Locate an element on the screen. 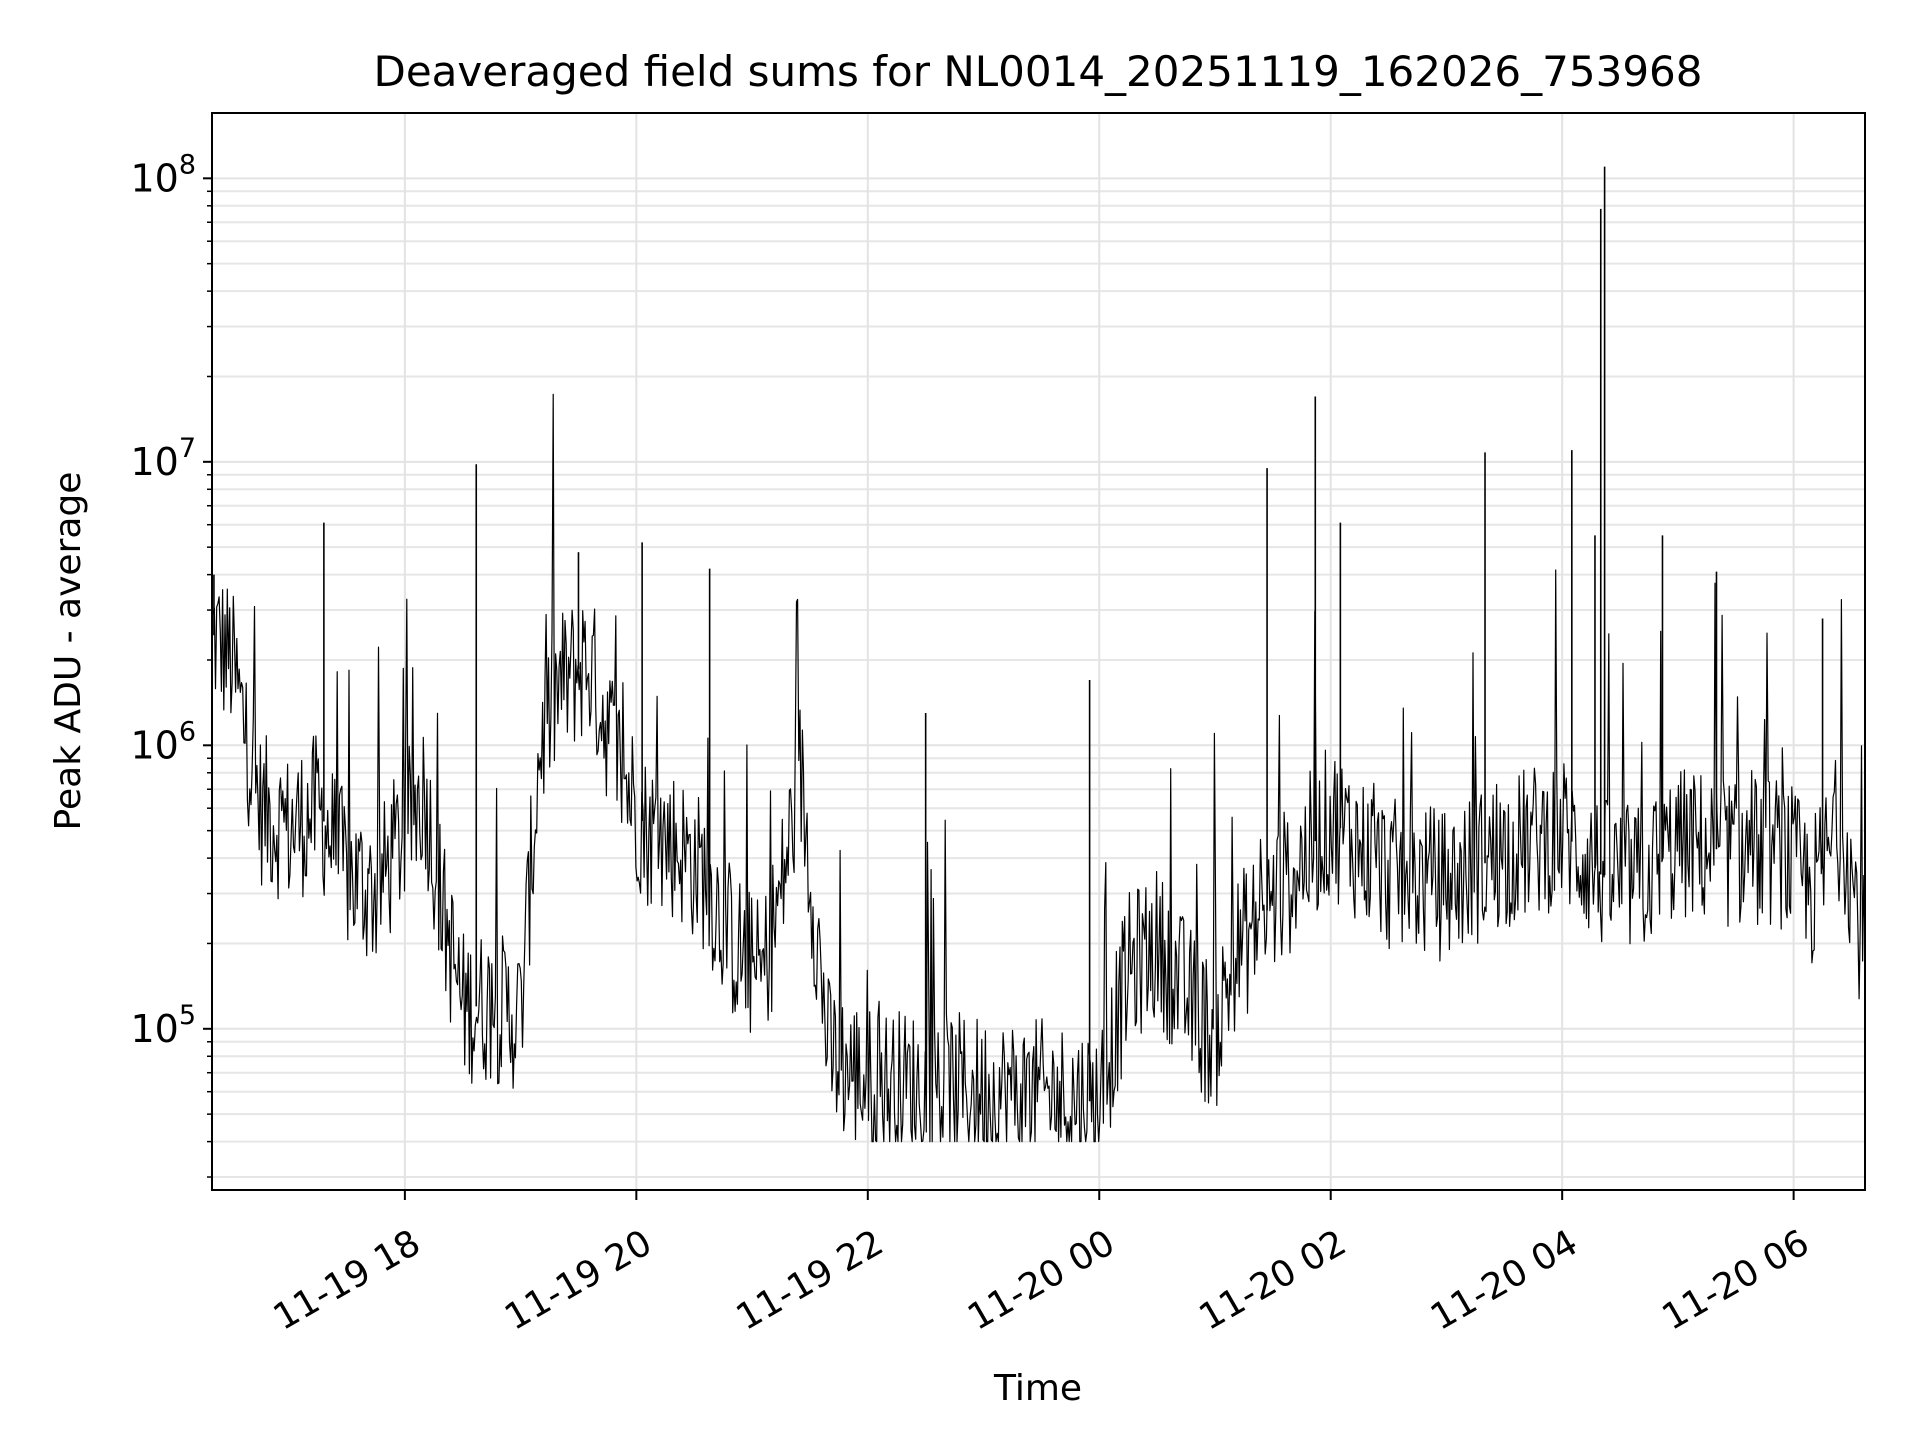  y-tick-label: 10⁶ is located at coordinates (163, 741).